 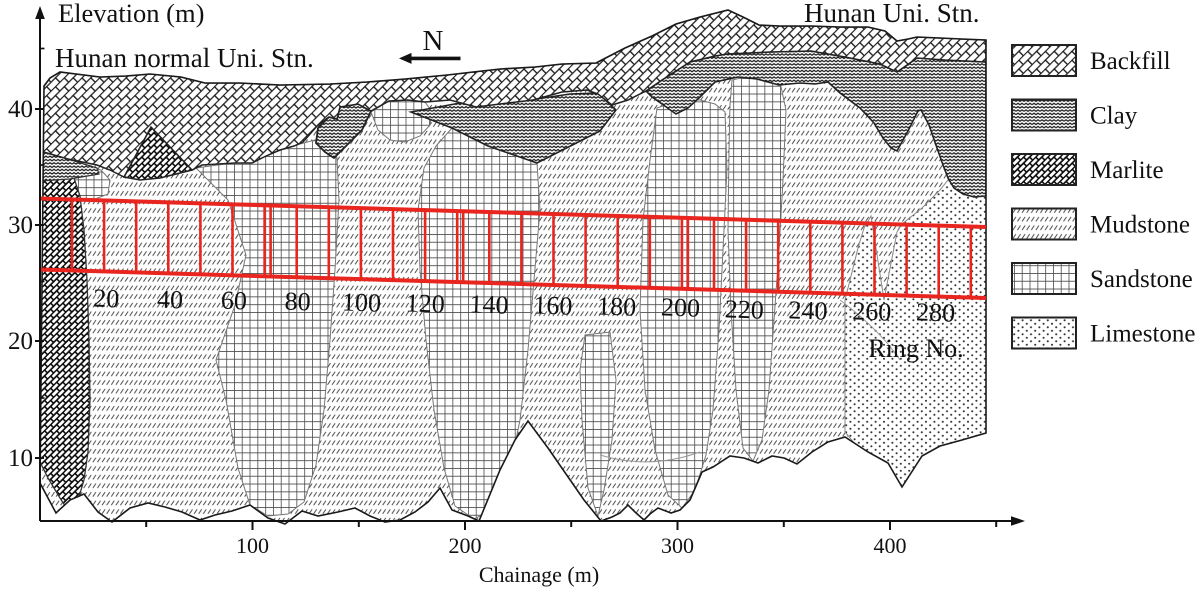 What do you see at coordinates (808, 310) in the screenshot?
I see `svg-text: 240` at bounding box center [808, 310].